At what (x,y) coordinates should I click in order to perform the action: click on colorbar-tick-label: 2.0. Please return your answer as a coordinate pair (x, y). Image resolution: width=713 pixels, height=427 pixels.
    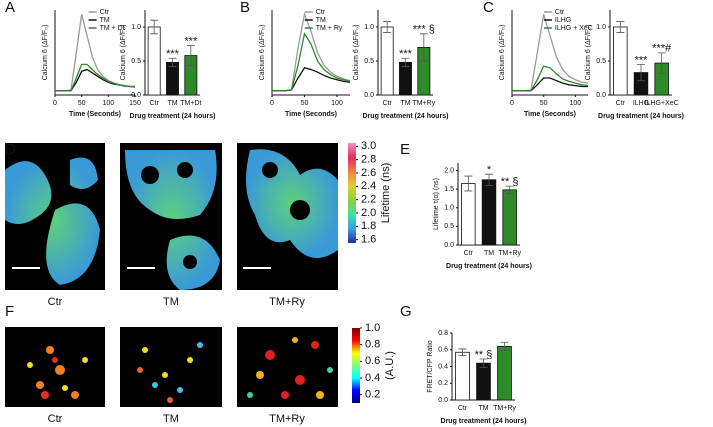
    Looking at the image, I should click on (368, 213).